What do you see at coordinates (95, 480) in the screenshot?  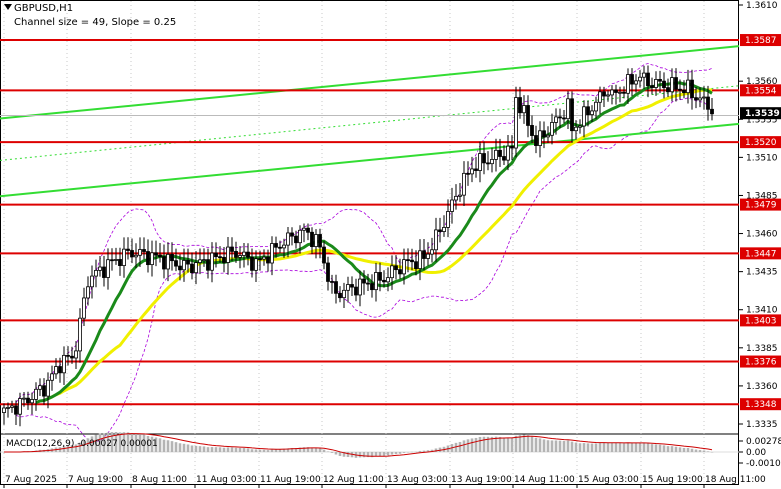 I see `time-tick-label: 7 Aug 19:00` at bounding box center [95, 480].